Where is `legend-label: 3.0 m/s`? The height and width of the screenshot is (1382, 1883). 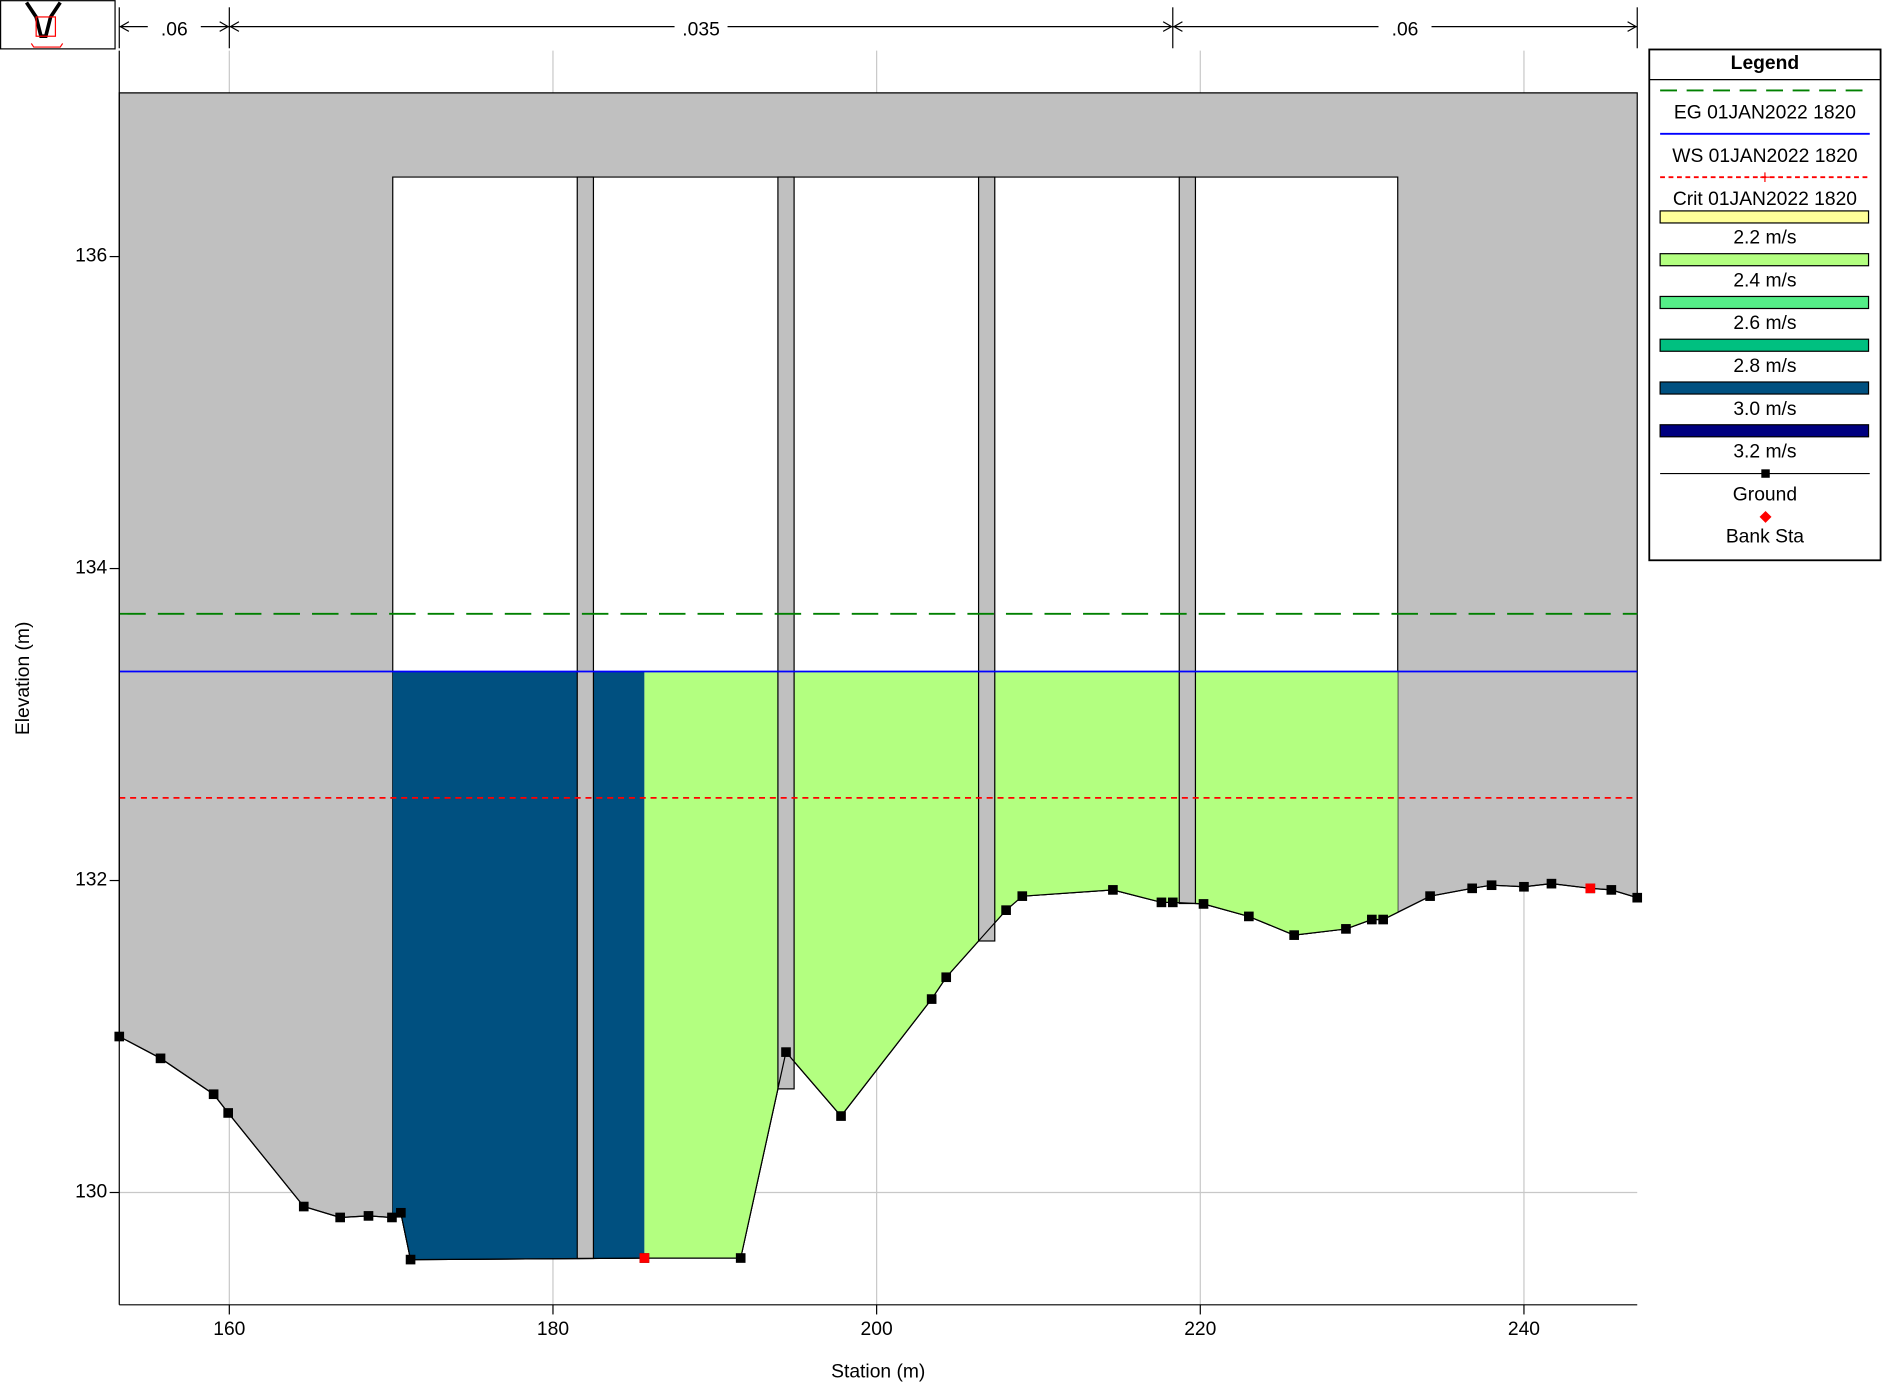
legend-label: 3.0 m/s is located at coordinates (1764, 409).